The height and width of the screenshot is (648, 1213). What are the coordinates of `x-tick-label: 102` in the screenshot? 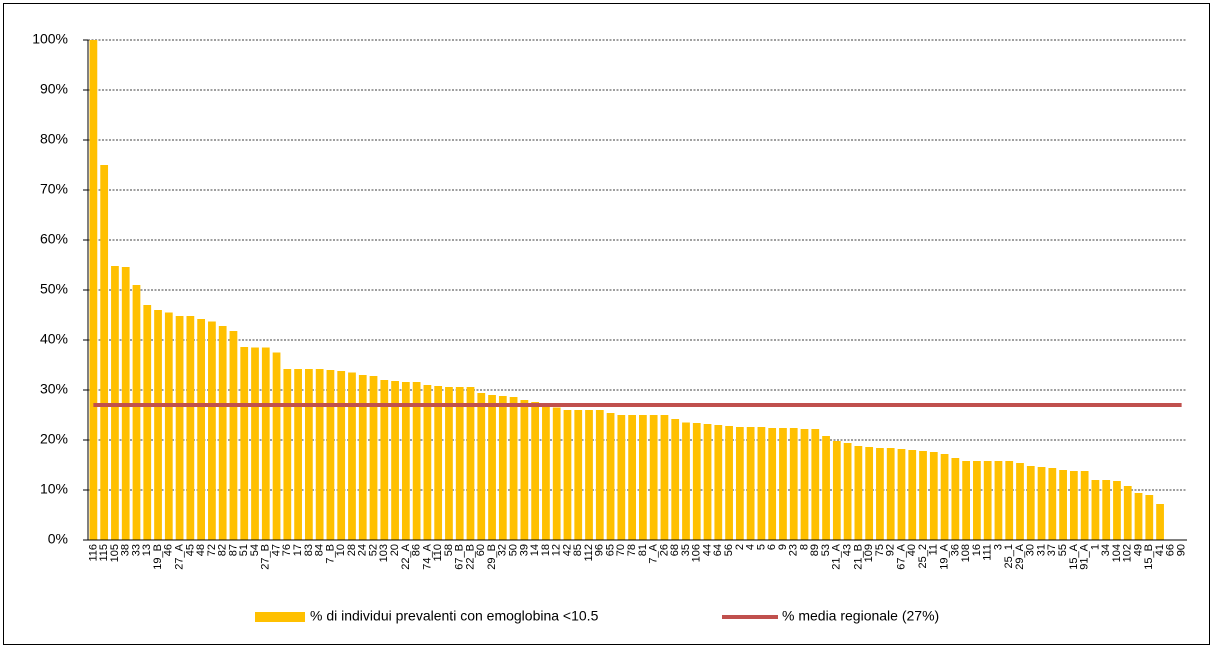 It's located at (1128, 553).